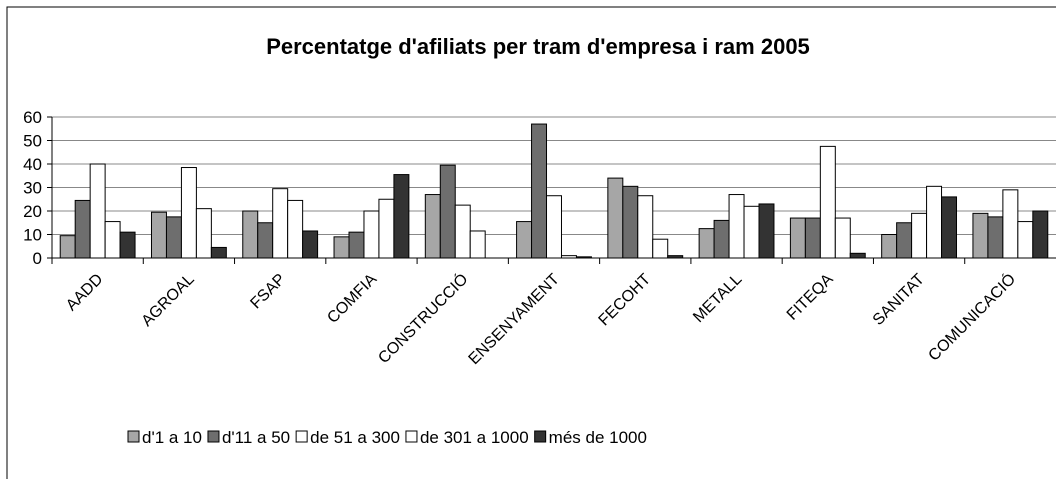 Image resolution: width=1056 pixels, height=484 pixels. What do you see at coordinates (32, 164) in the screenshot?
I see `y-tick-label: 40` at bounding box center [32, 164].